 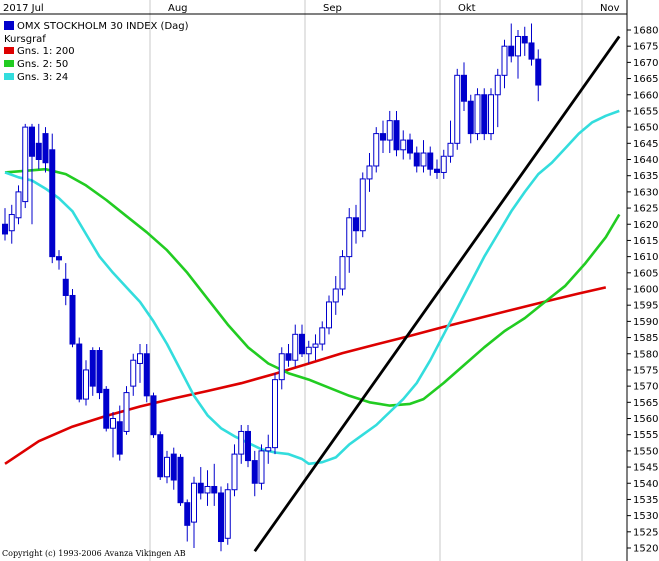 I want to click on y-tick-label: 1655, so click(x=645, y=111).